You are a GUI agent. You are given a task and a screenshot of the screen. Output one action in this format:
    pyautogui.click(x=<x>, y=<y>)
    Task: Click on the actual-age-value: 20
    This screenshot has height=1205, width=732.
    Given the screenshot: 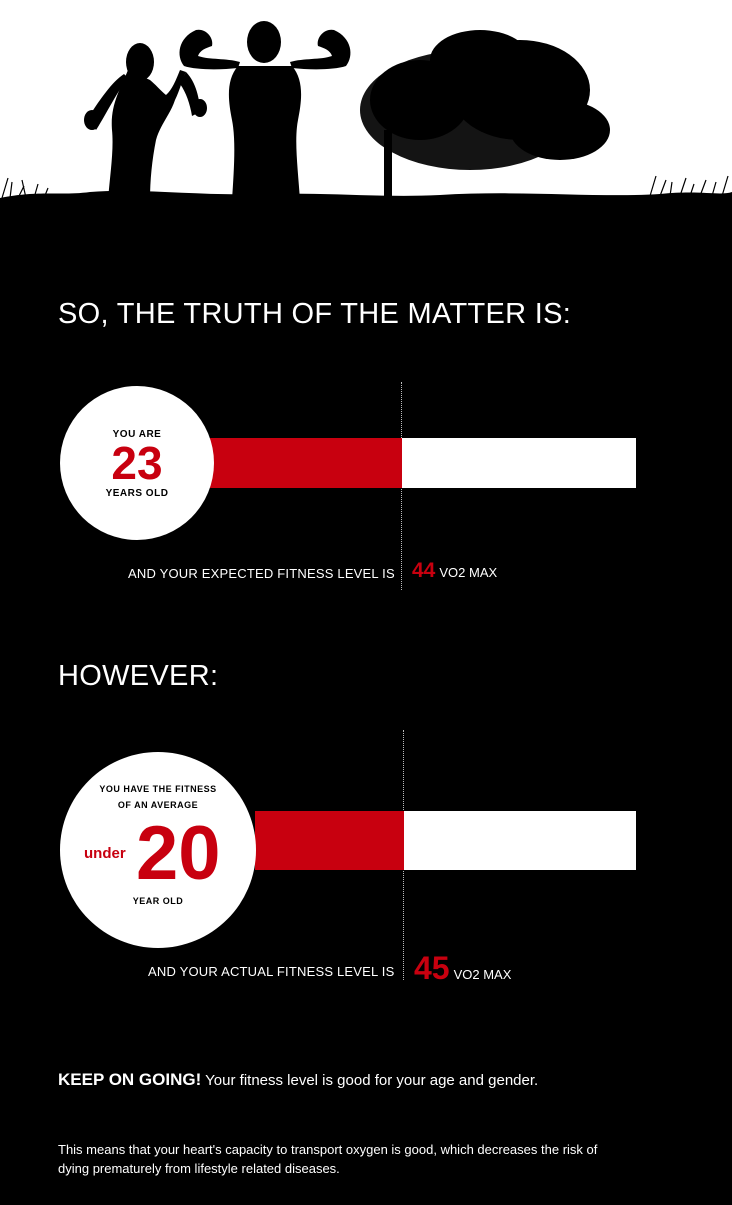 What is the action you would take?
    pyautogui.click(x=178, y=853)
    